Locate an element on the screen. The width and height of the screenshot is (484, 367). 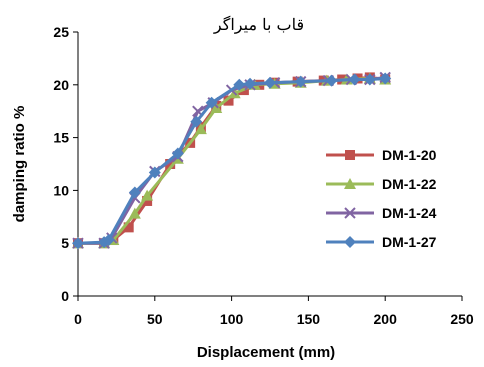
legend-entry: DM-1-22 is located at coordinates (381, 184).